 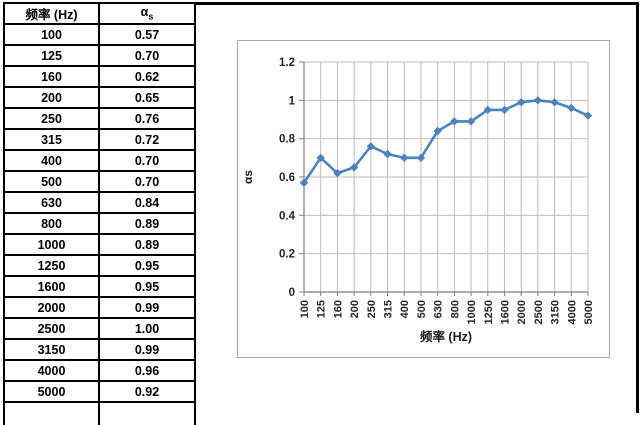 I want to click on frequency-cell: 1600, so click(x=51, y=286).